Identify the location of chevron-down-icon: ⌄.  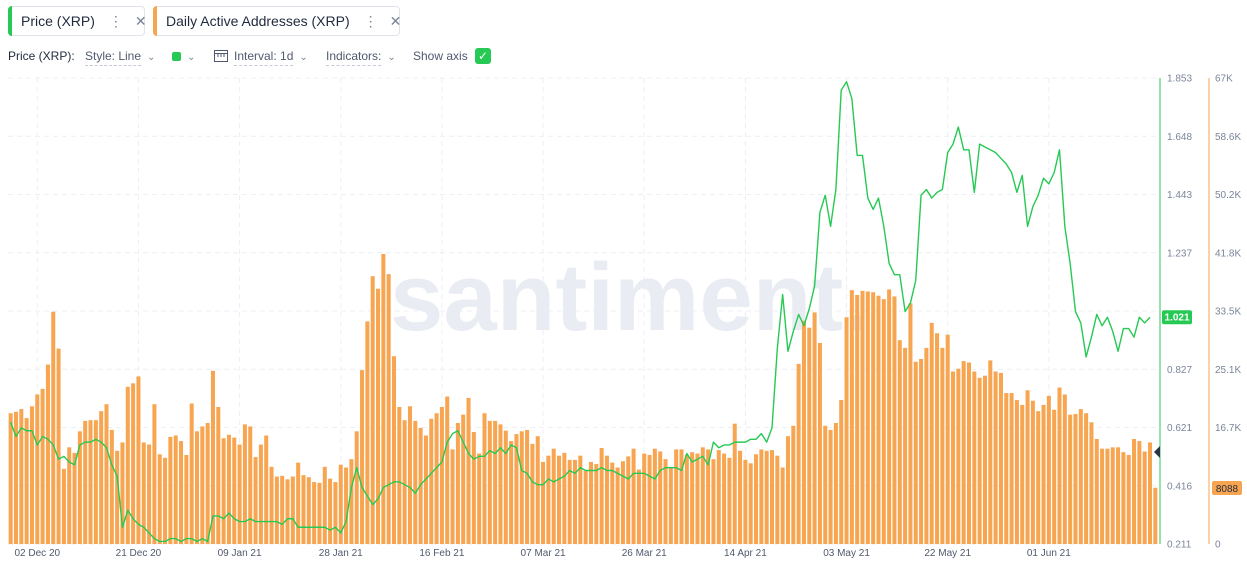
(151, 57).